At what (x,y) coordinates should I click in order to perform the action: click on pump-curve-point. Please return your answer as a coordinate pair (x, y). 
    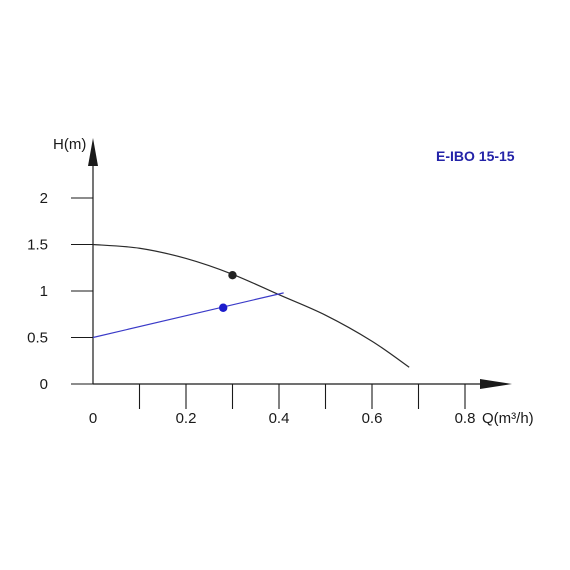
    Looking at the image, I should click on (232, 275).